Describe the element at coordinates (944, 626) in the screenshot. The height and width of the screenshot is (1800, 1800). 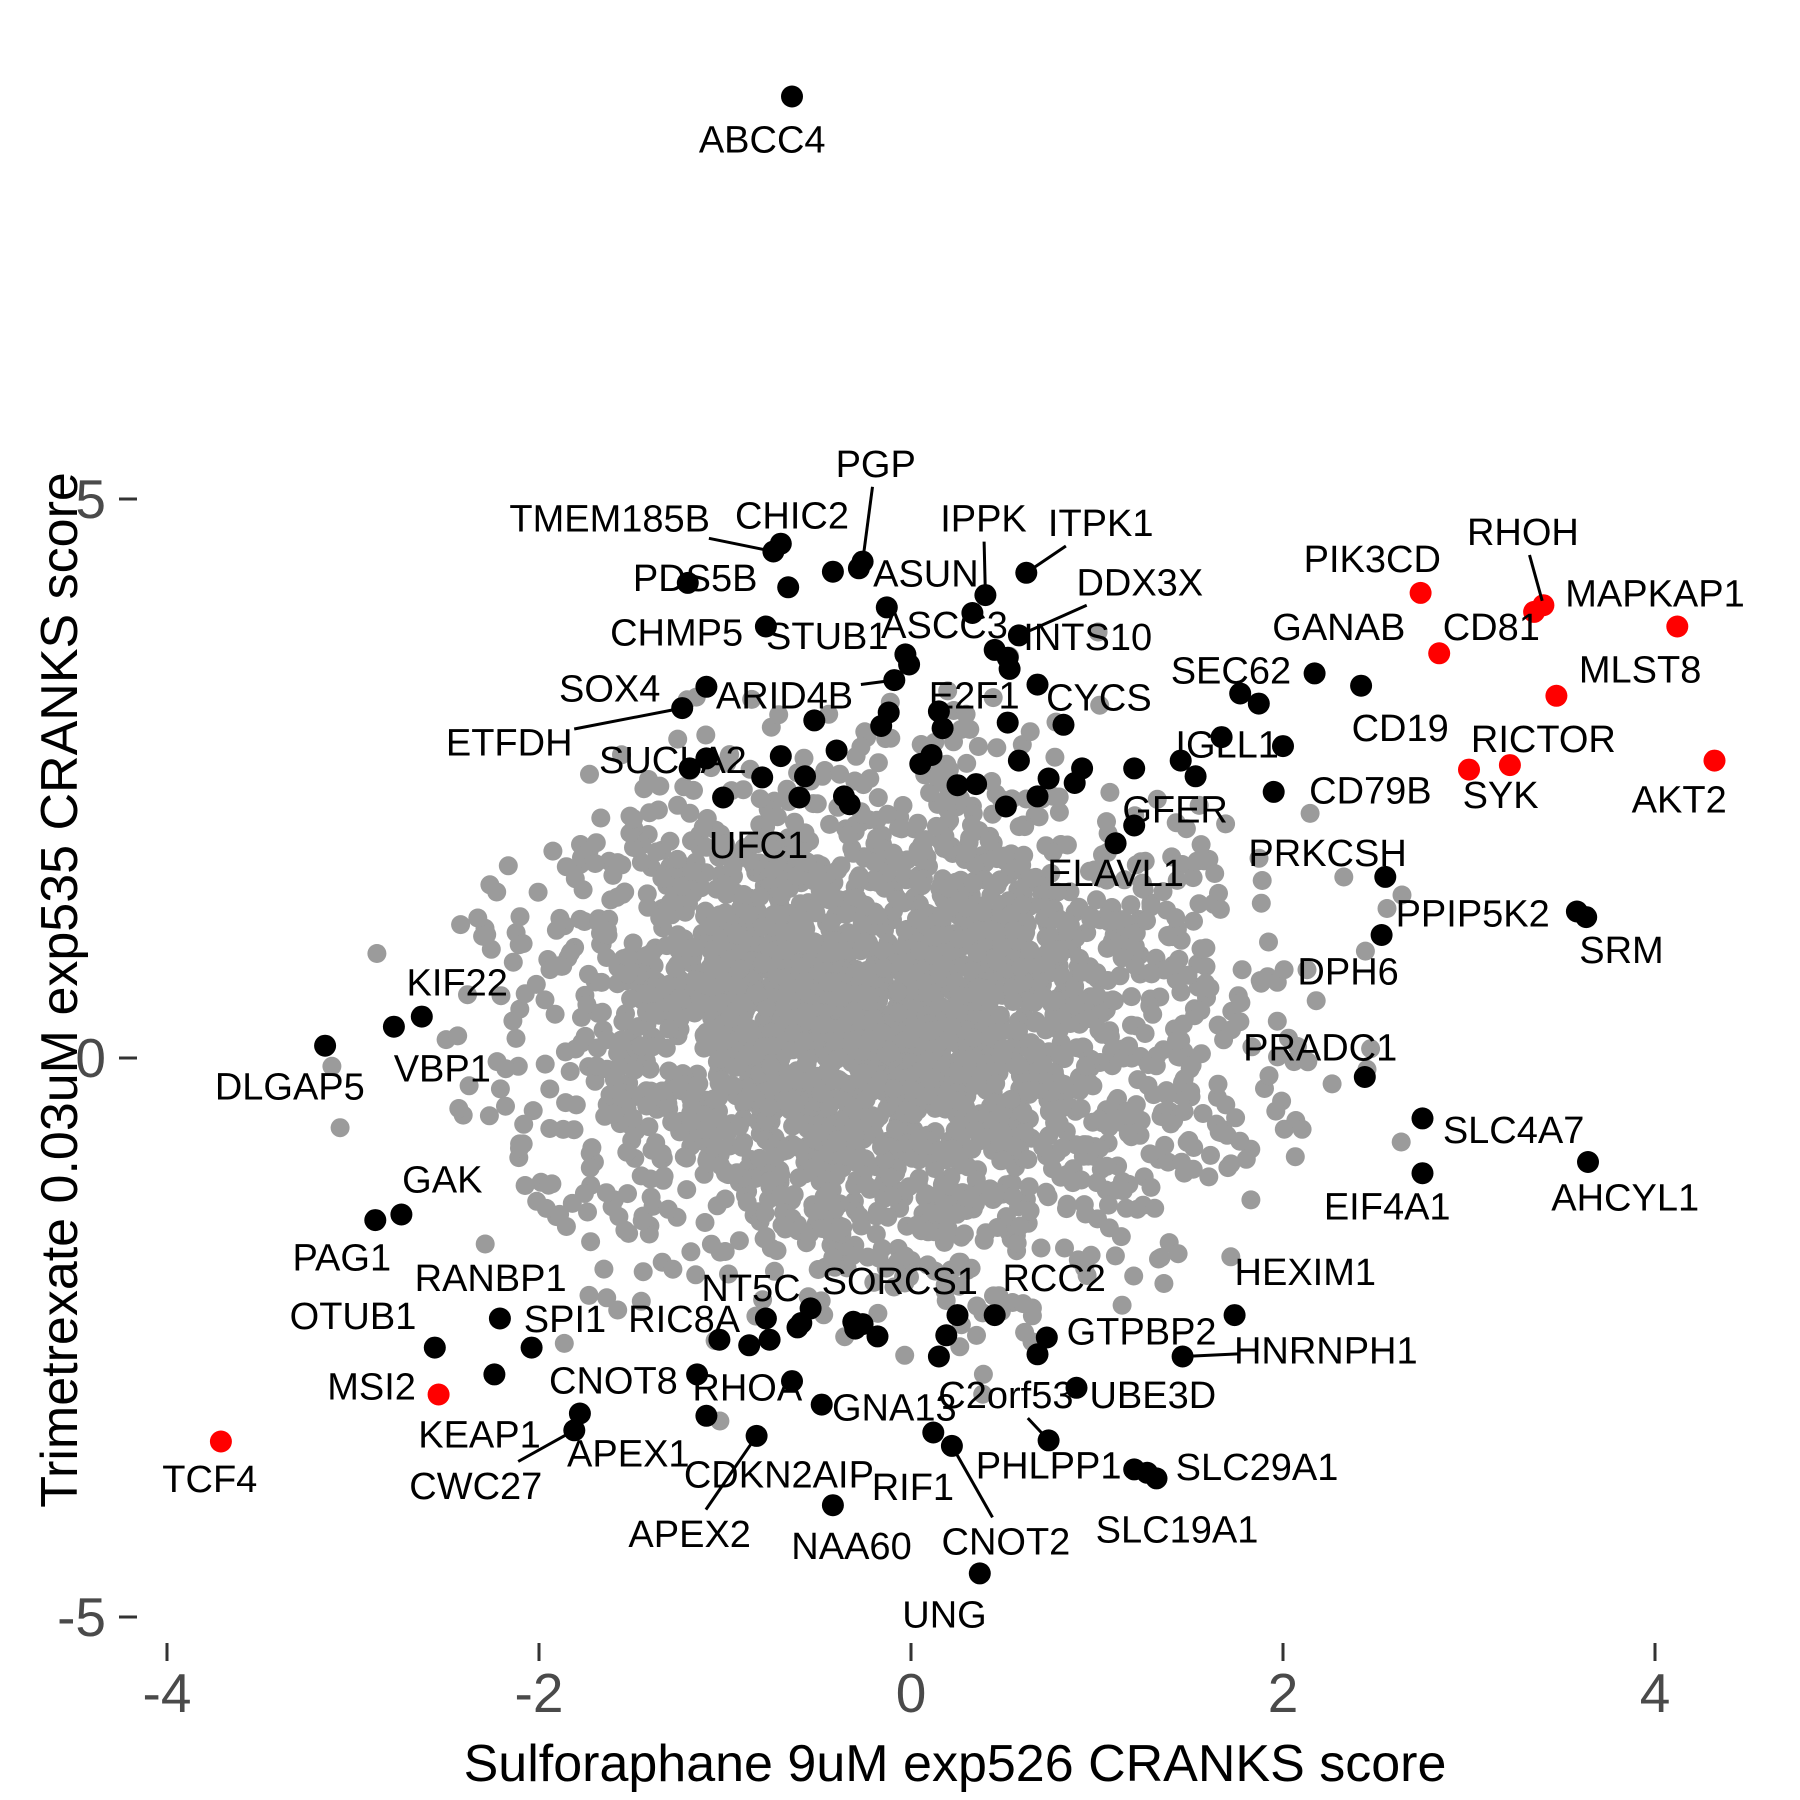
I see `gene-label-ascc3: ASCC3` at that location.